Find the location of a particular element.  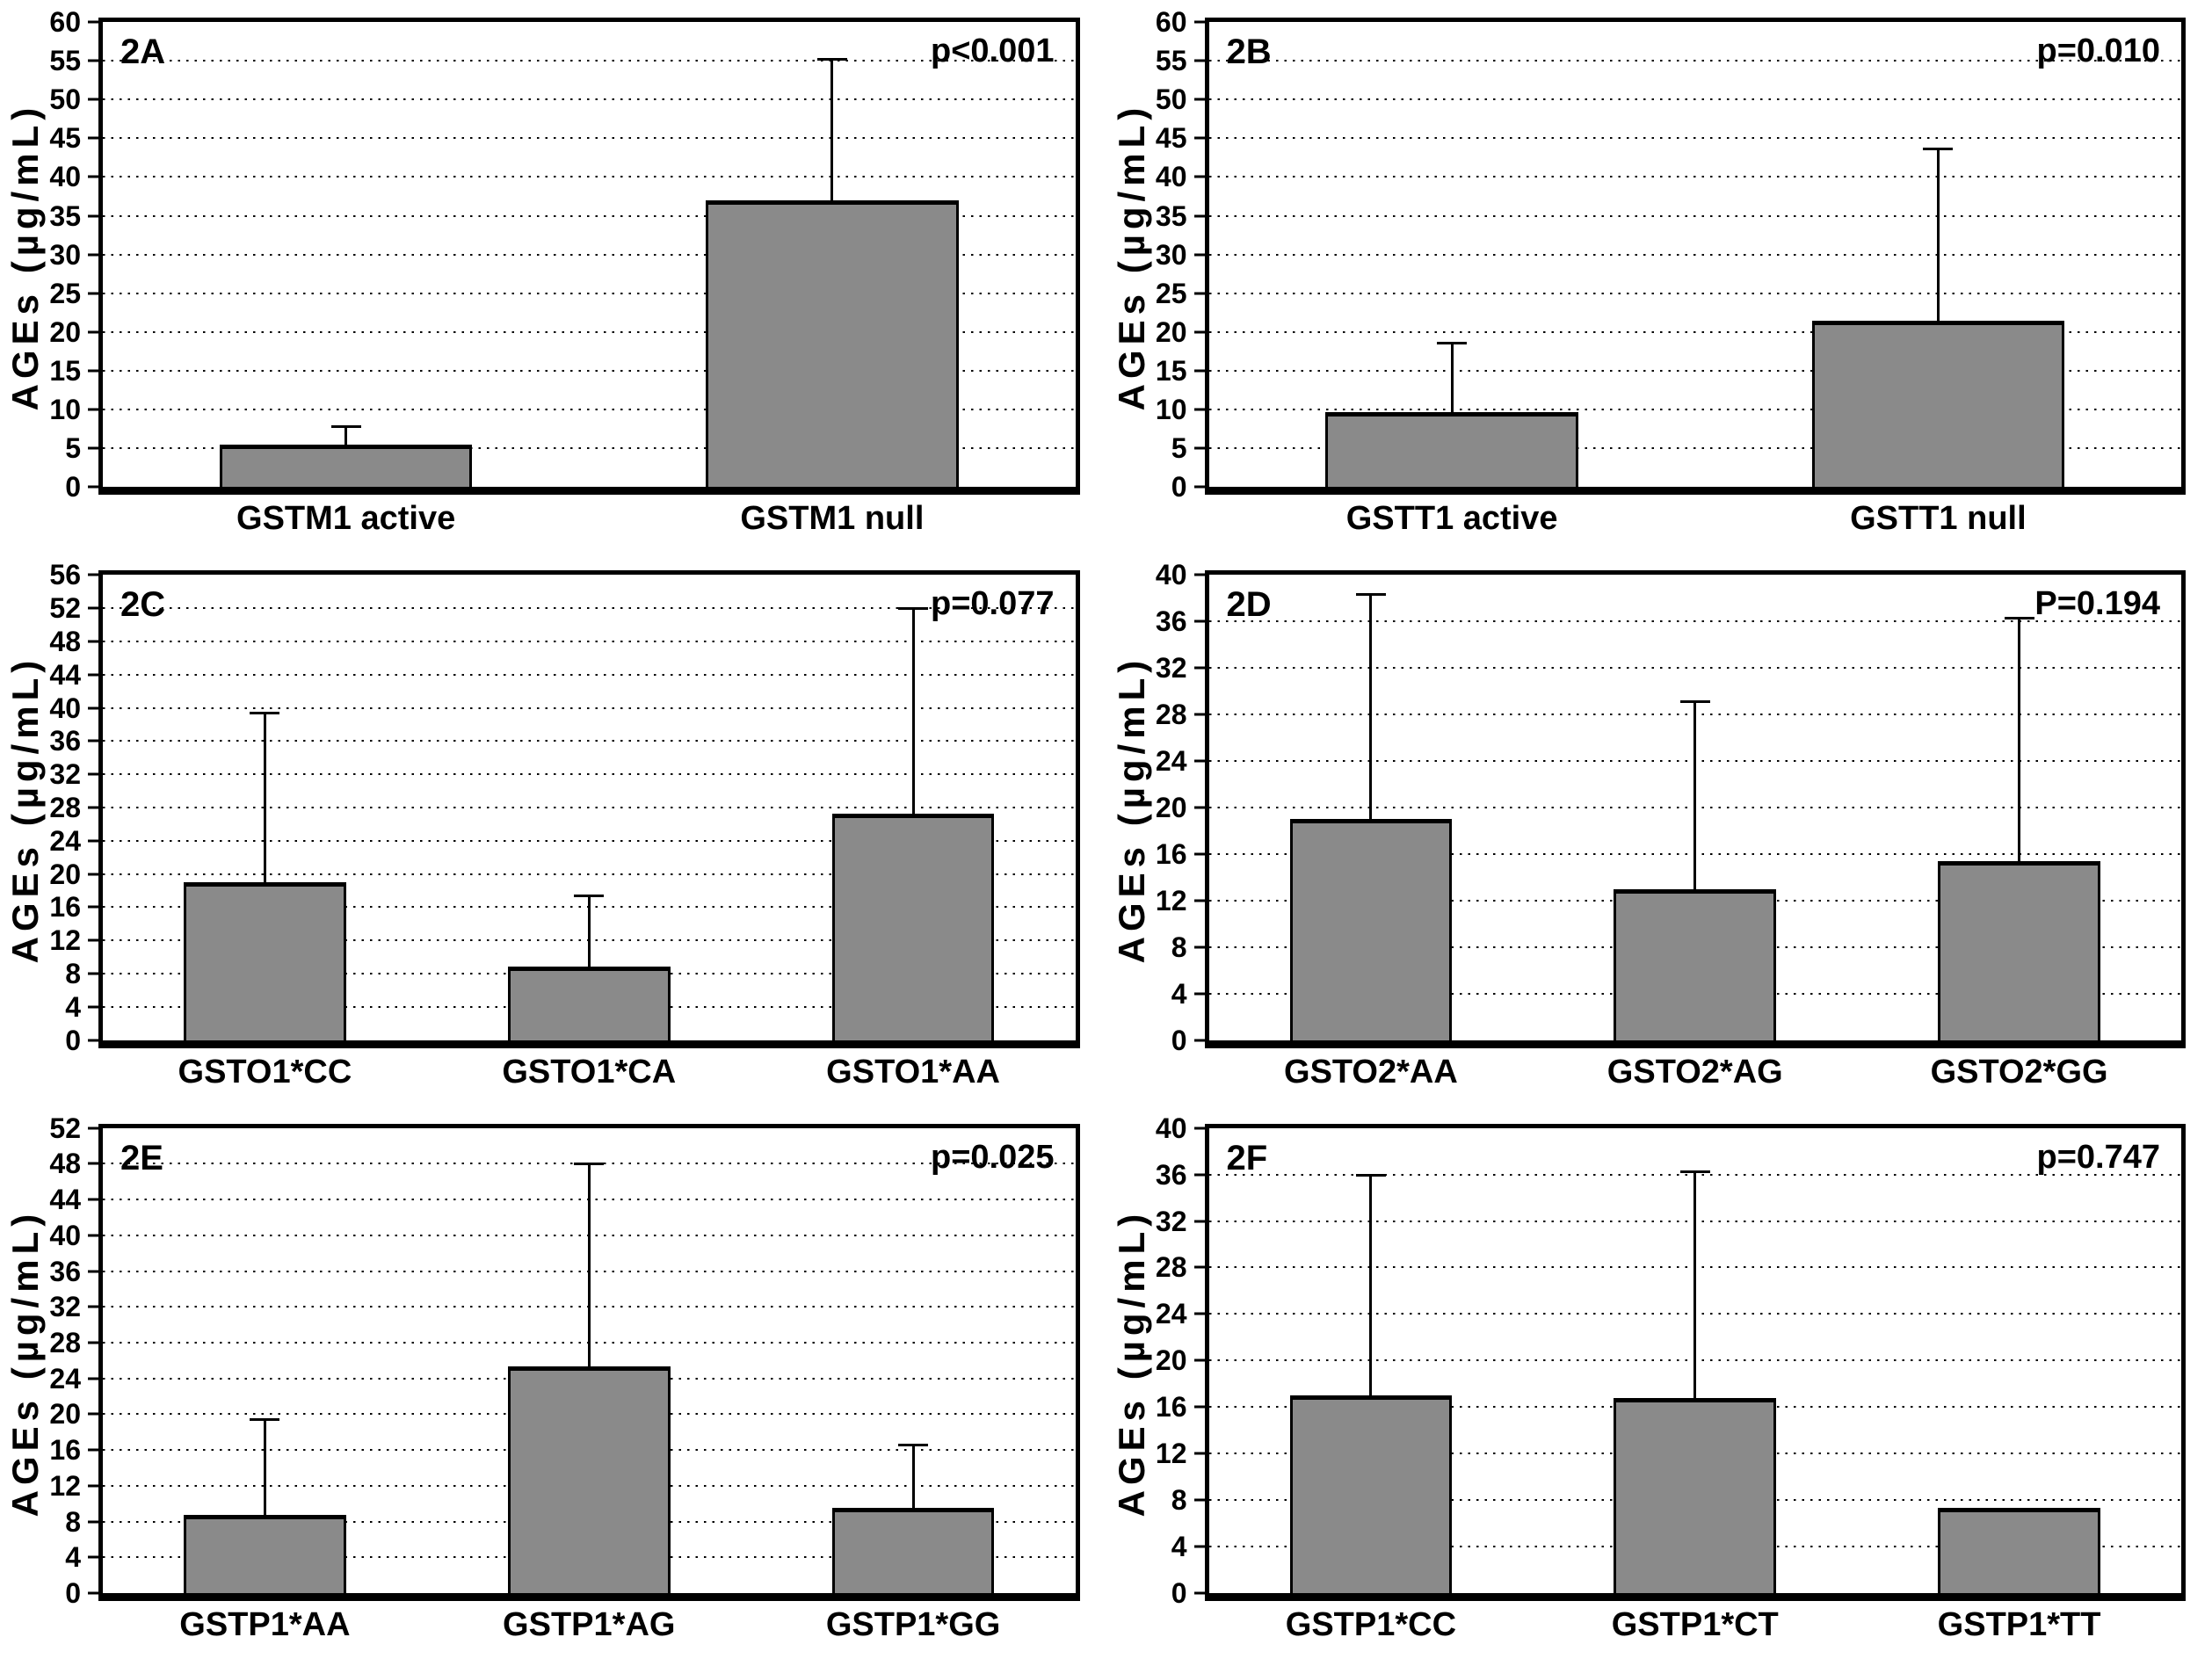

y-tick-label: 10 is located at coordinates (65, 410).